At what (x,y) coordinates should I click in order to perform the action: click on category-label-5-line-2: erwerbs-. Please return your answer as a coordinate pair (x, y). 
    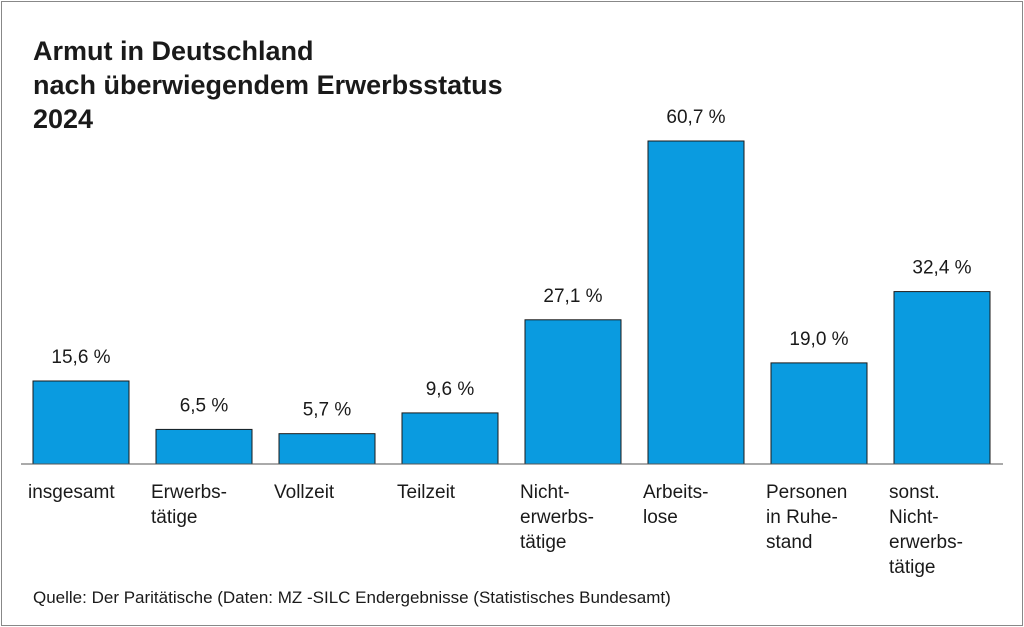
    Looking at the image, I should click on (557, 517).